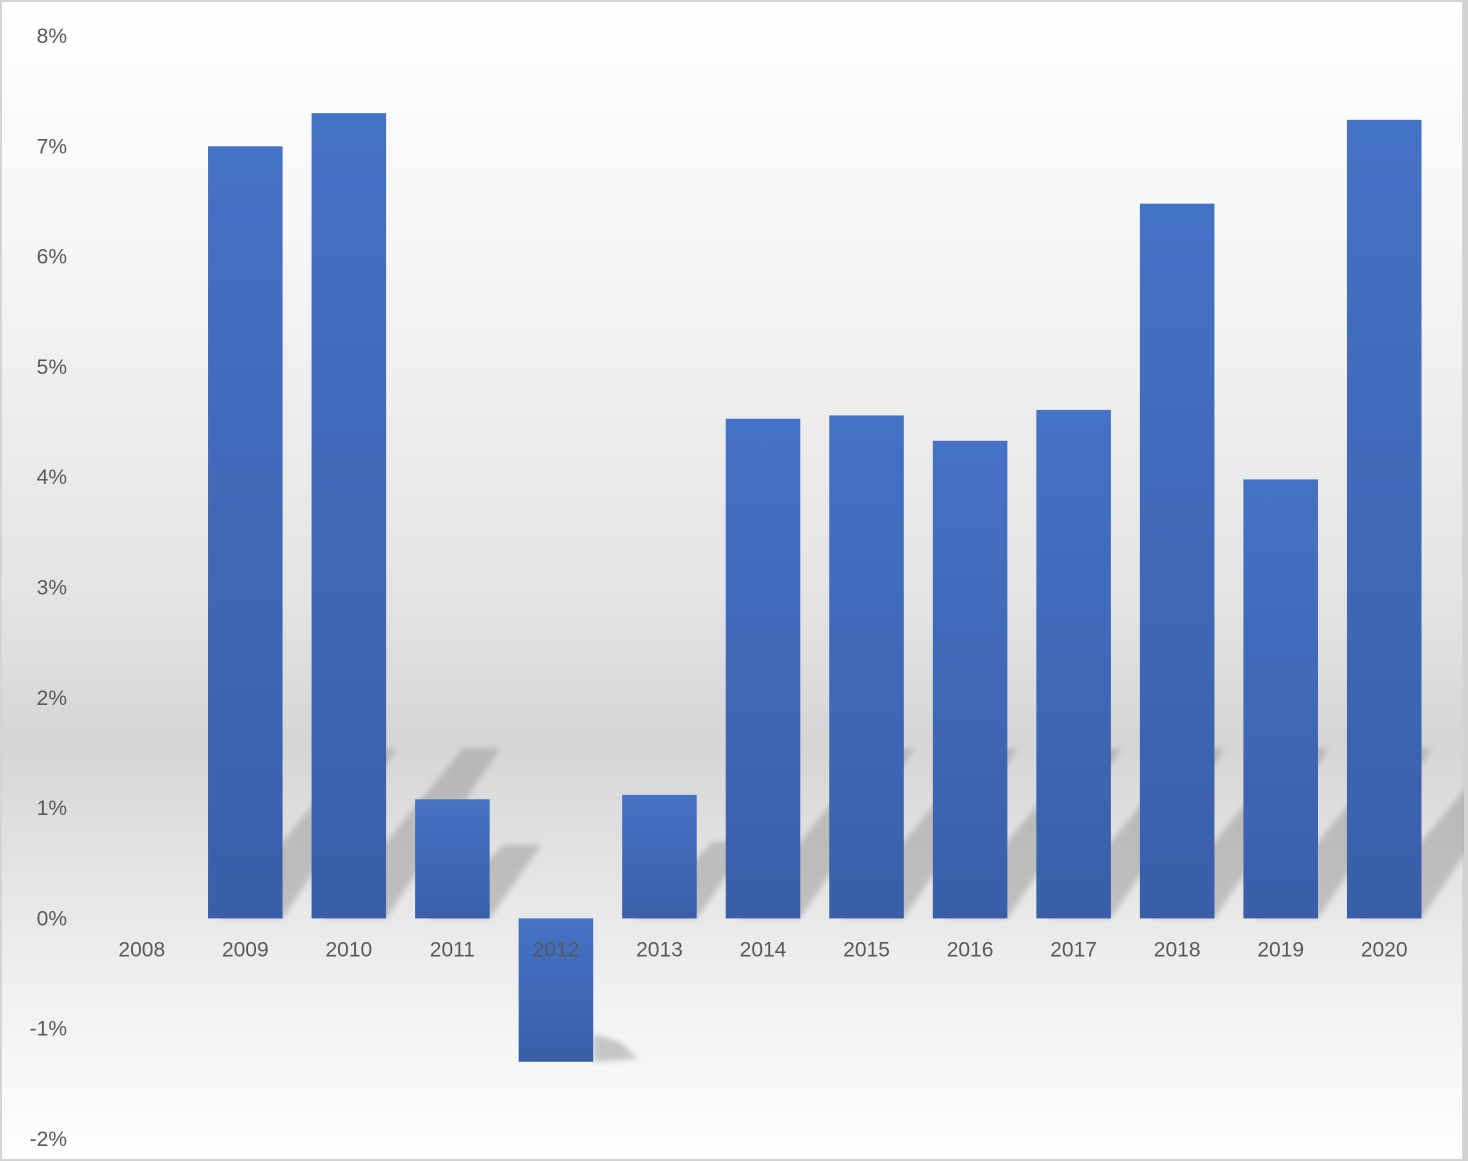 This screenshot has width=1468, height=1161. I want to click on y-axis: -2% -1% 0% 1% 2% 3% 4% 5% 6% 7% 8%, so click(48, 588).